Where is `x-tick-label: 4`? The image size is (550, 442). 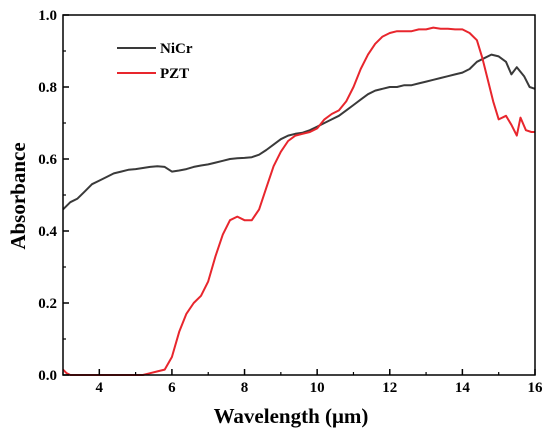 x-tick-label: 4 is located at coordinates (100, 388).